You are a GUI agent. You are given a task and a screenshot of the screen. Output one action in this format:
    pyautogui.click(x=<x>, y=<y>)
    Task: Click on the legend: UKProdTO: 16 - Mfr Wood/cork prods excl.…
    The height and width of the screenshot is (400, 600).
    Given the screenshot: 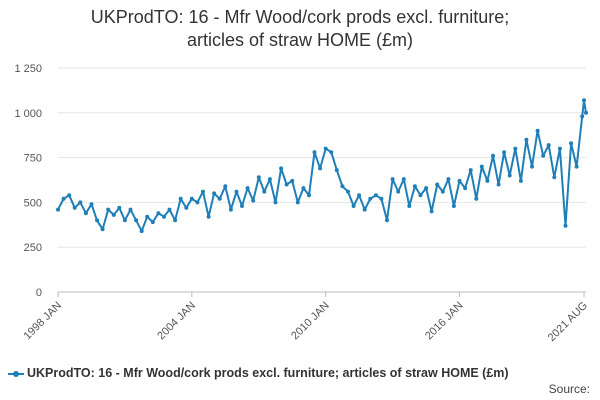 What is the action you would take?
    pyautogui.click(x=303, y=373)
    